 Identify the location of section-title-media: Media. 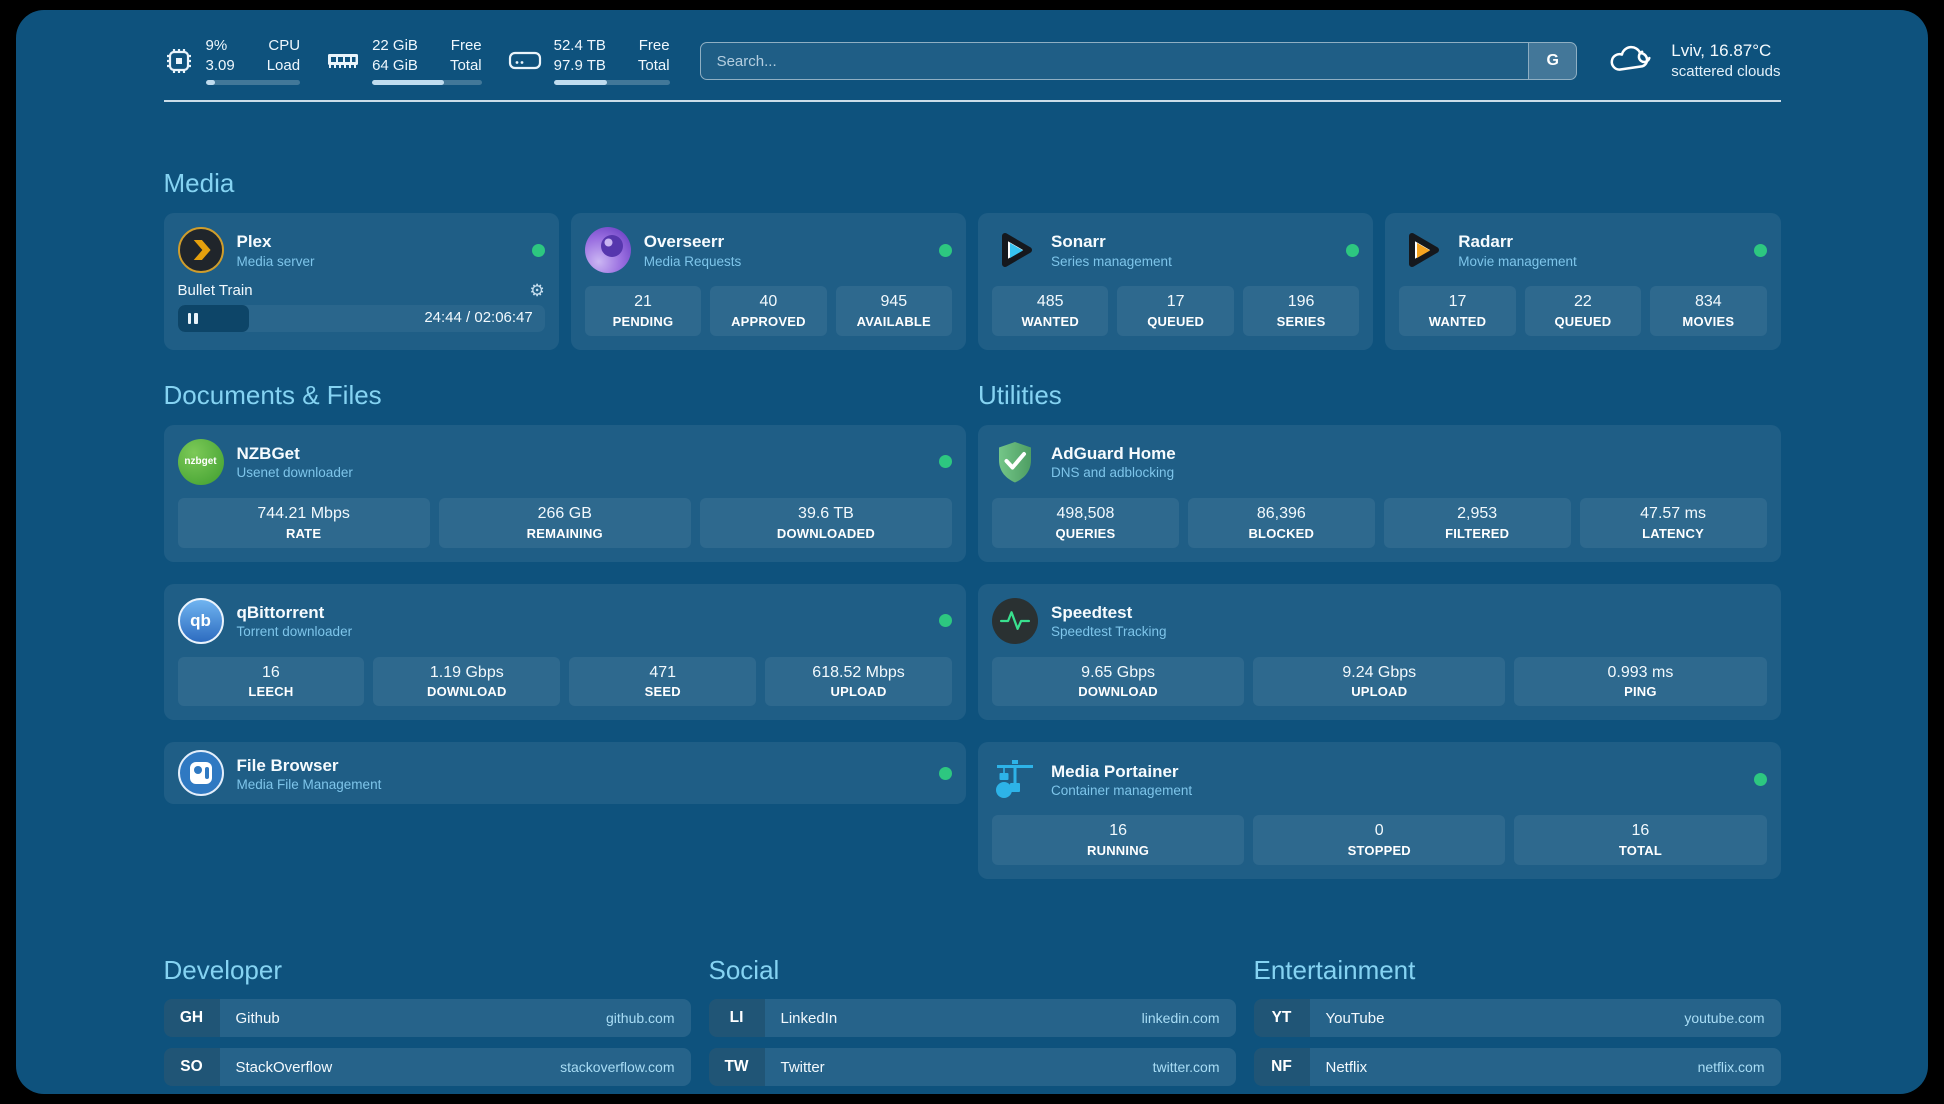
(199, 183).